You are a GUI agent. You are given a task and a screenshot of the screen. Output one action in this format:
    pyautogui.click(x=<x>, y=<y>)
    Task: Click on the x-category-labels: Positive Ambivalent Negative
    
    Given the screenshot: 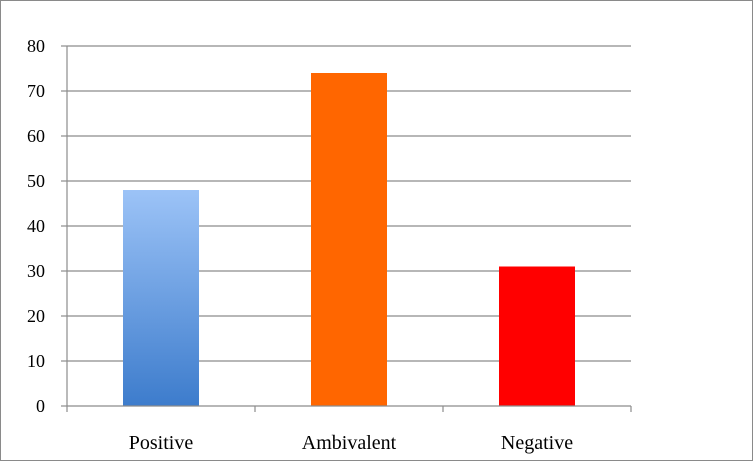 What is the action you would take?
    pyautogui.click(x=351, y=443)
    